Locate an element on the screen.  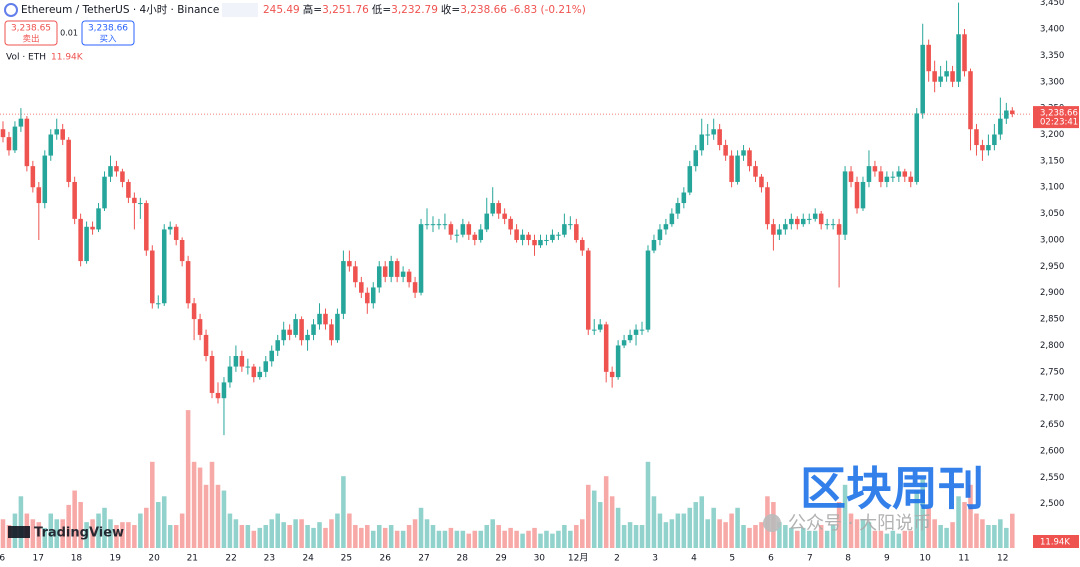
sell-price: 3,238.65 is located at coordinates (31, 29).